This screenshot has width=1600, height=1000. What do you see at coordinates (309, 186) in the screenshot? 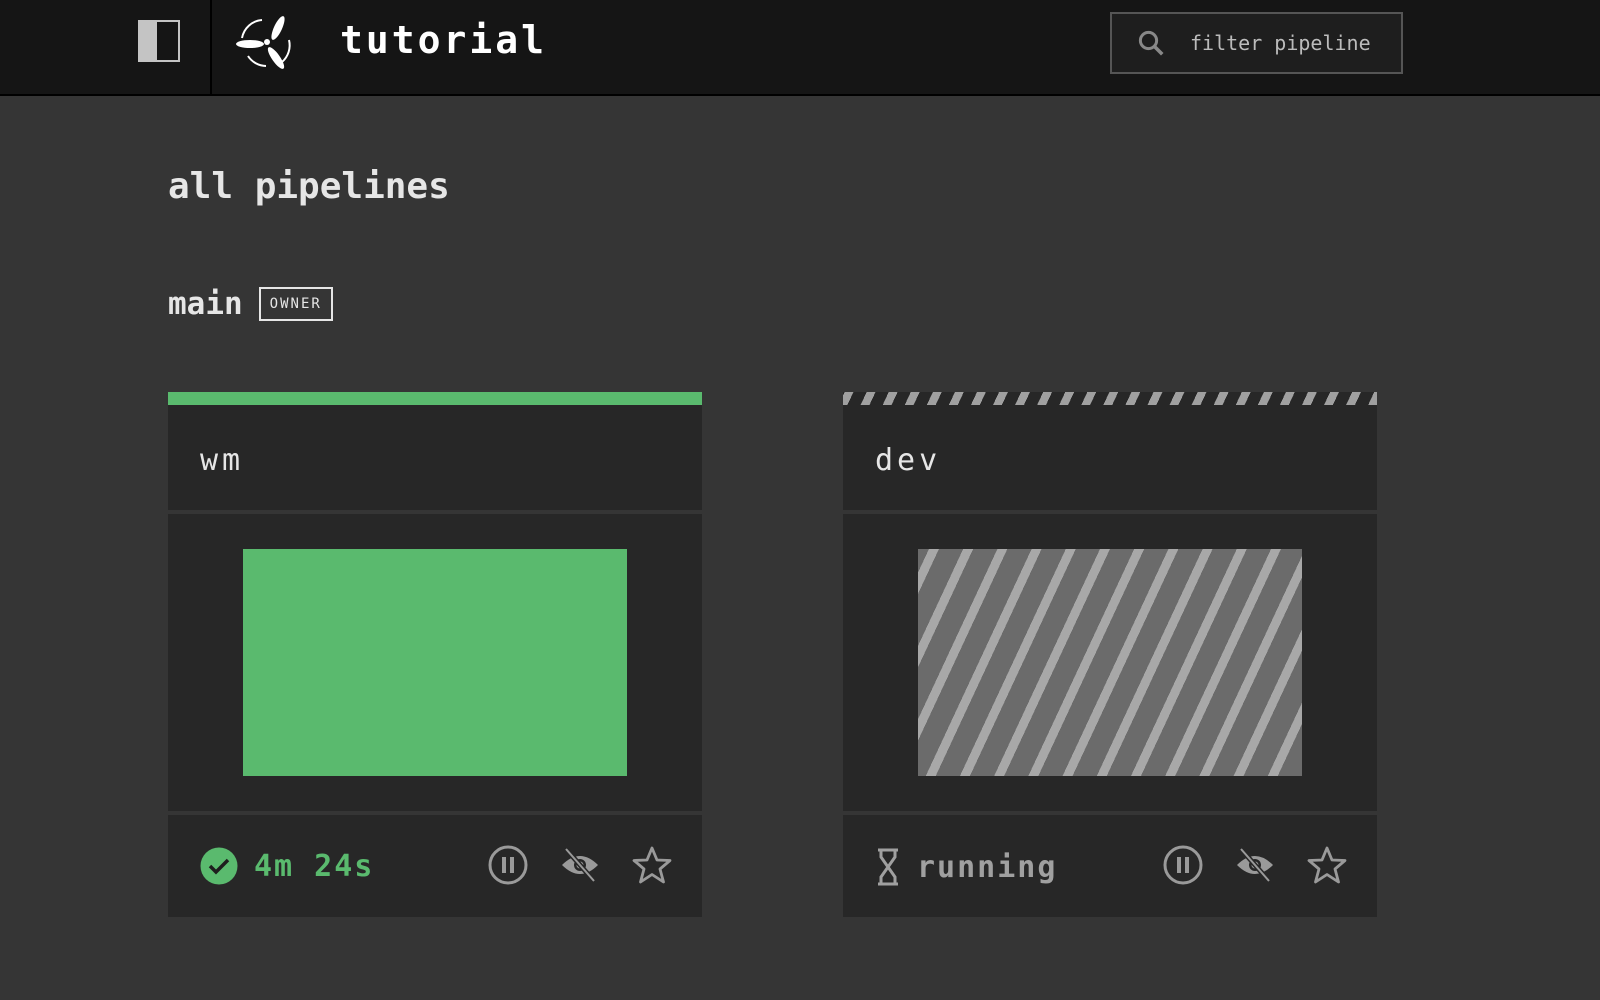
I see `page-title: all pipelines` at bounding box center [309, 186].